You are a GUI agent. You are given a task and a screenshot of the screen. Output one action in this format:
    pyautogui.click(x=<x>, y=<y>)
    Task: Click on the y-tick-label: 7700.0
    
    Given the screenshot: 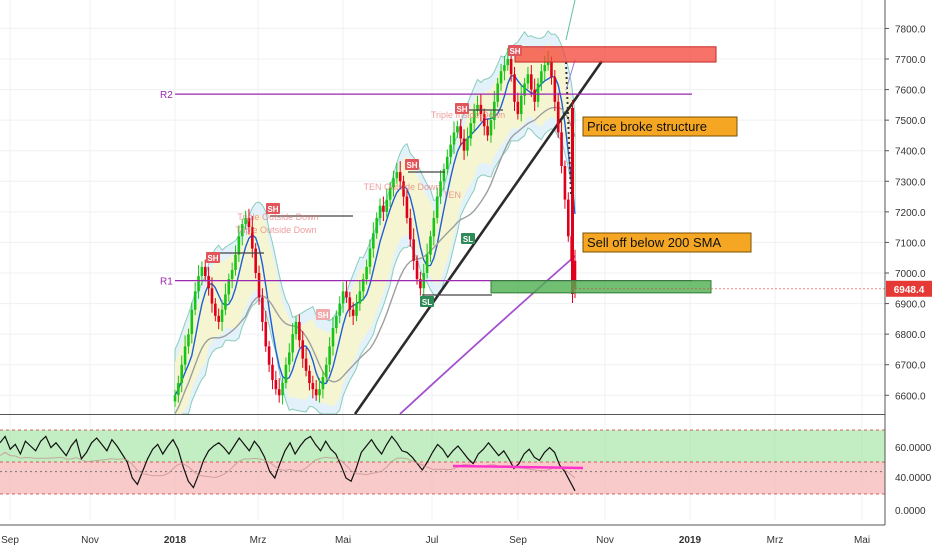 What is the action you would take?
    pyautogui.click(x=910, y=60)
    